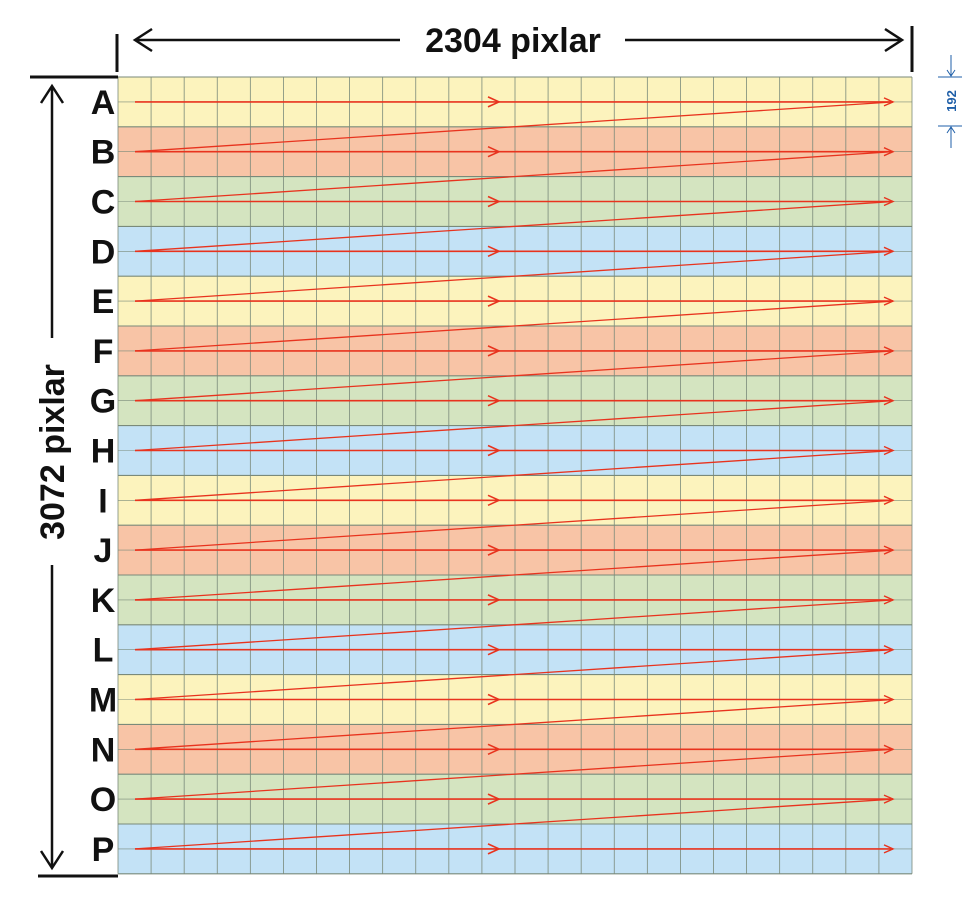  Describe the element at coordinates (52, 93) in the screenshot. I see `height-arrow-top-head` at that location.